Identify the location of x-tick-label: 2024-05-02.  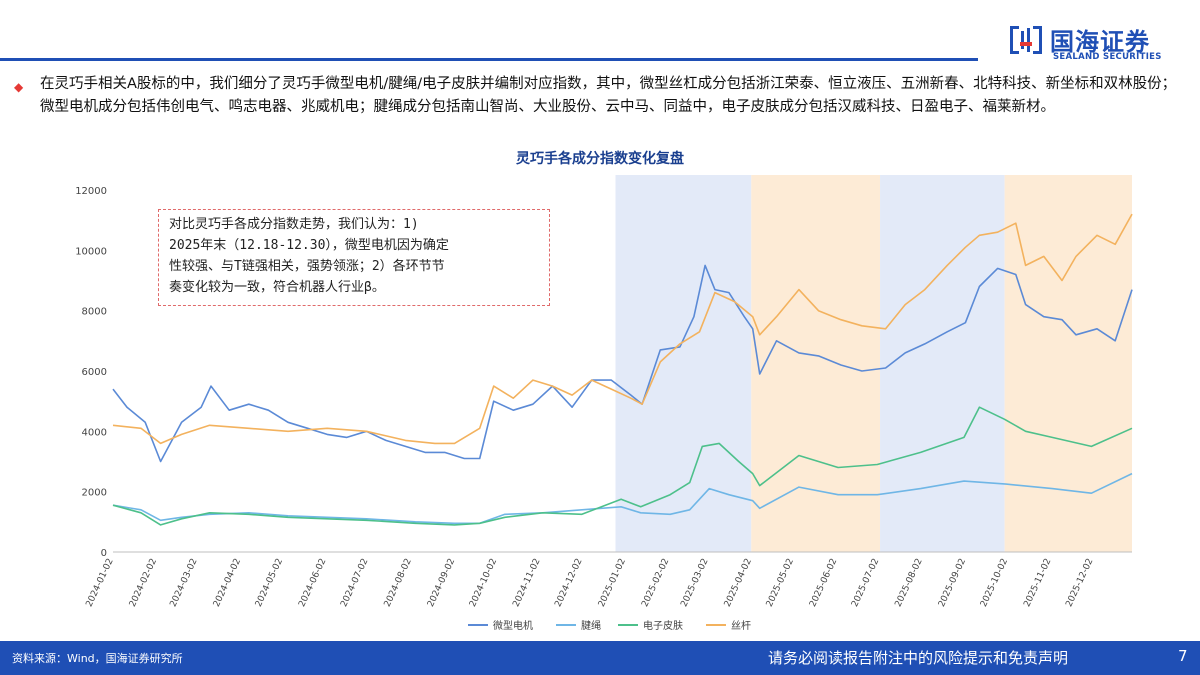
(269, 583).